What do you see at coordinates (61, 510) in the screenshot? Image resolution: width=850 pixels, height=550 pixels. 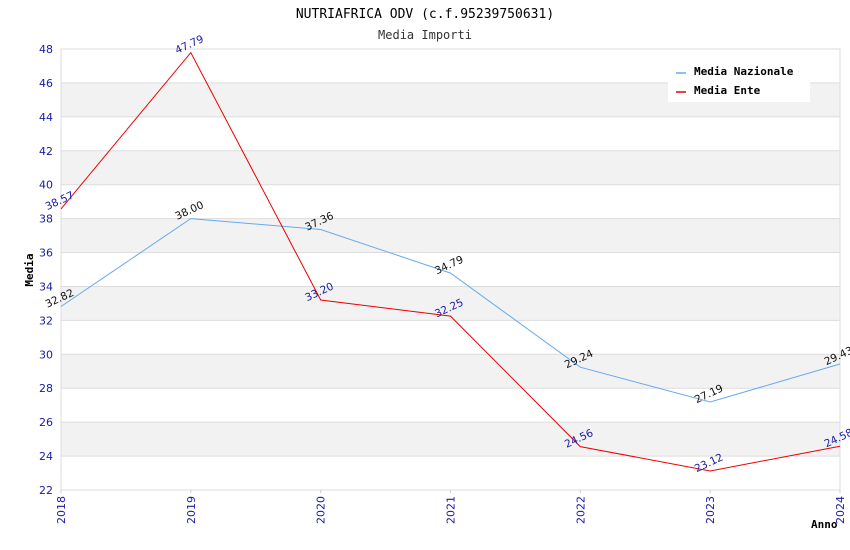 I see `x-tick-label: 2018` at bounding box center [61, 510].